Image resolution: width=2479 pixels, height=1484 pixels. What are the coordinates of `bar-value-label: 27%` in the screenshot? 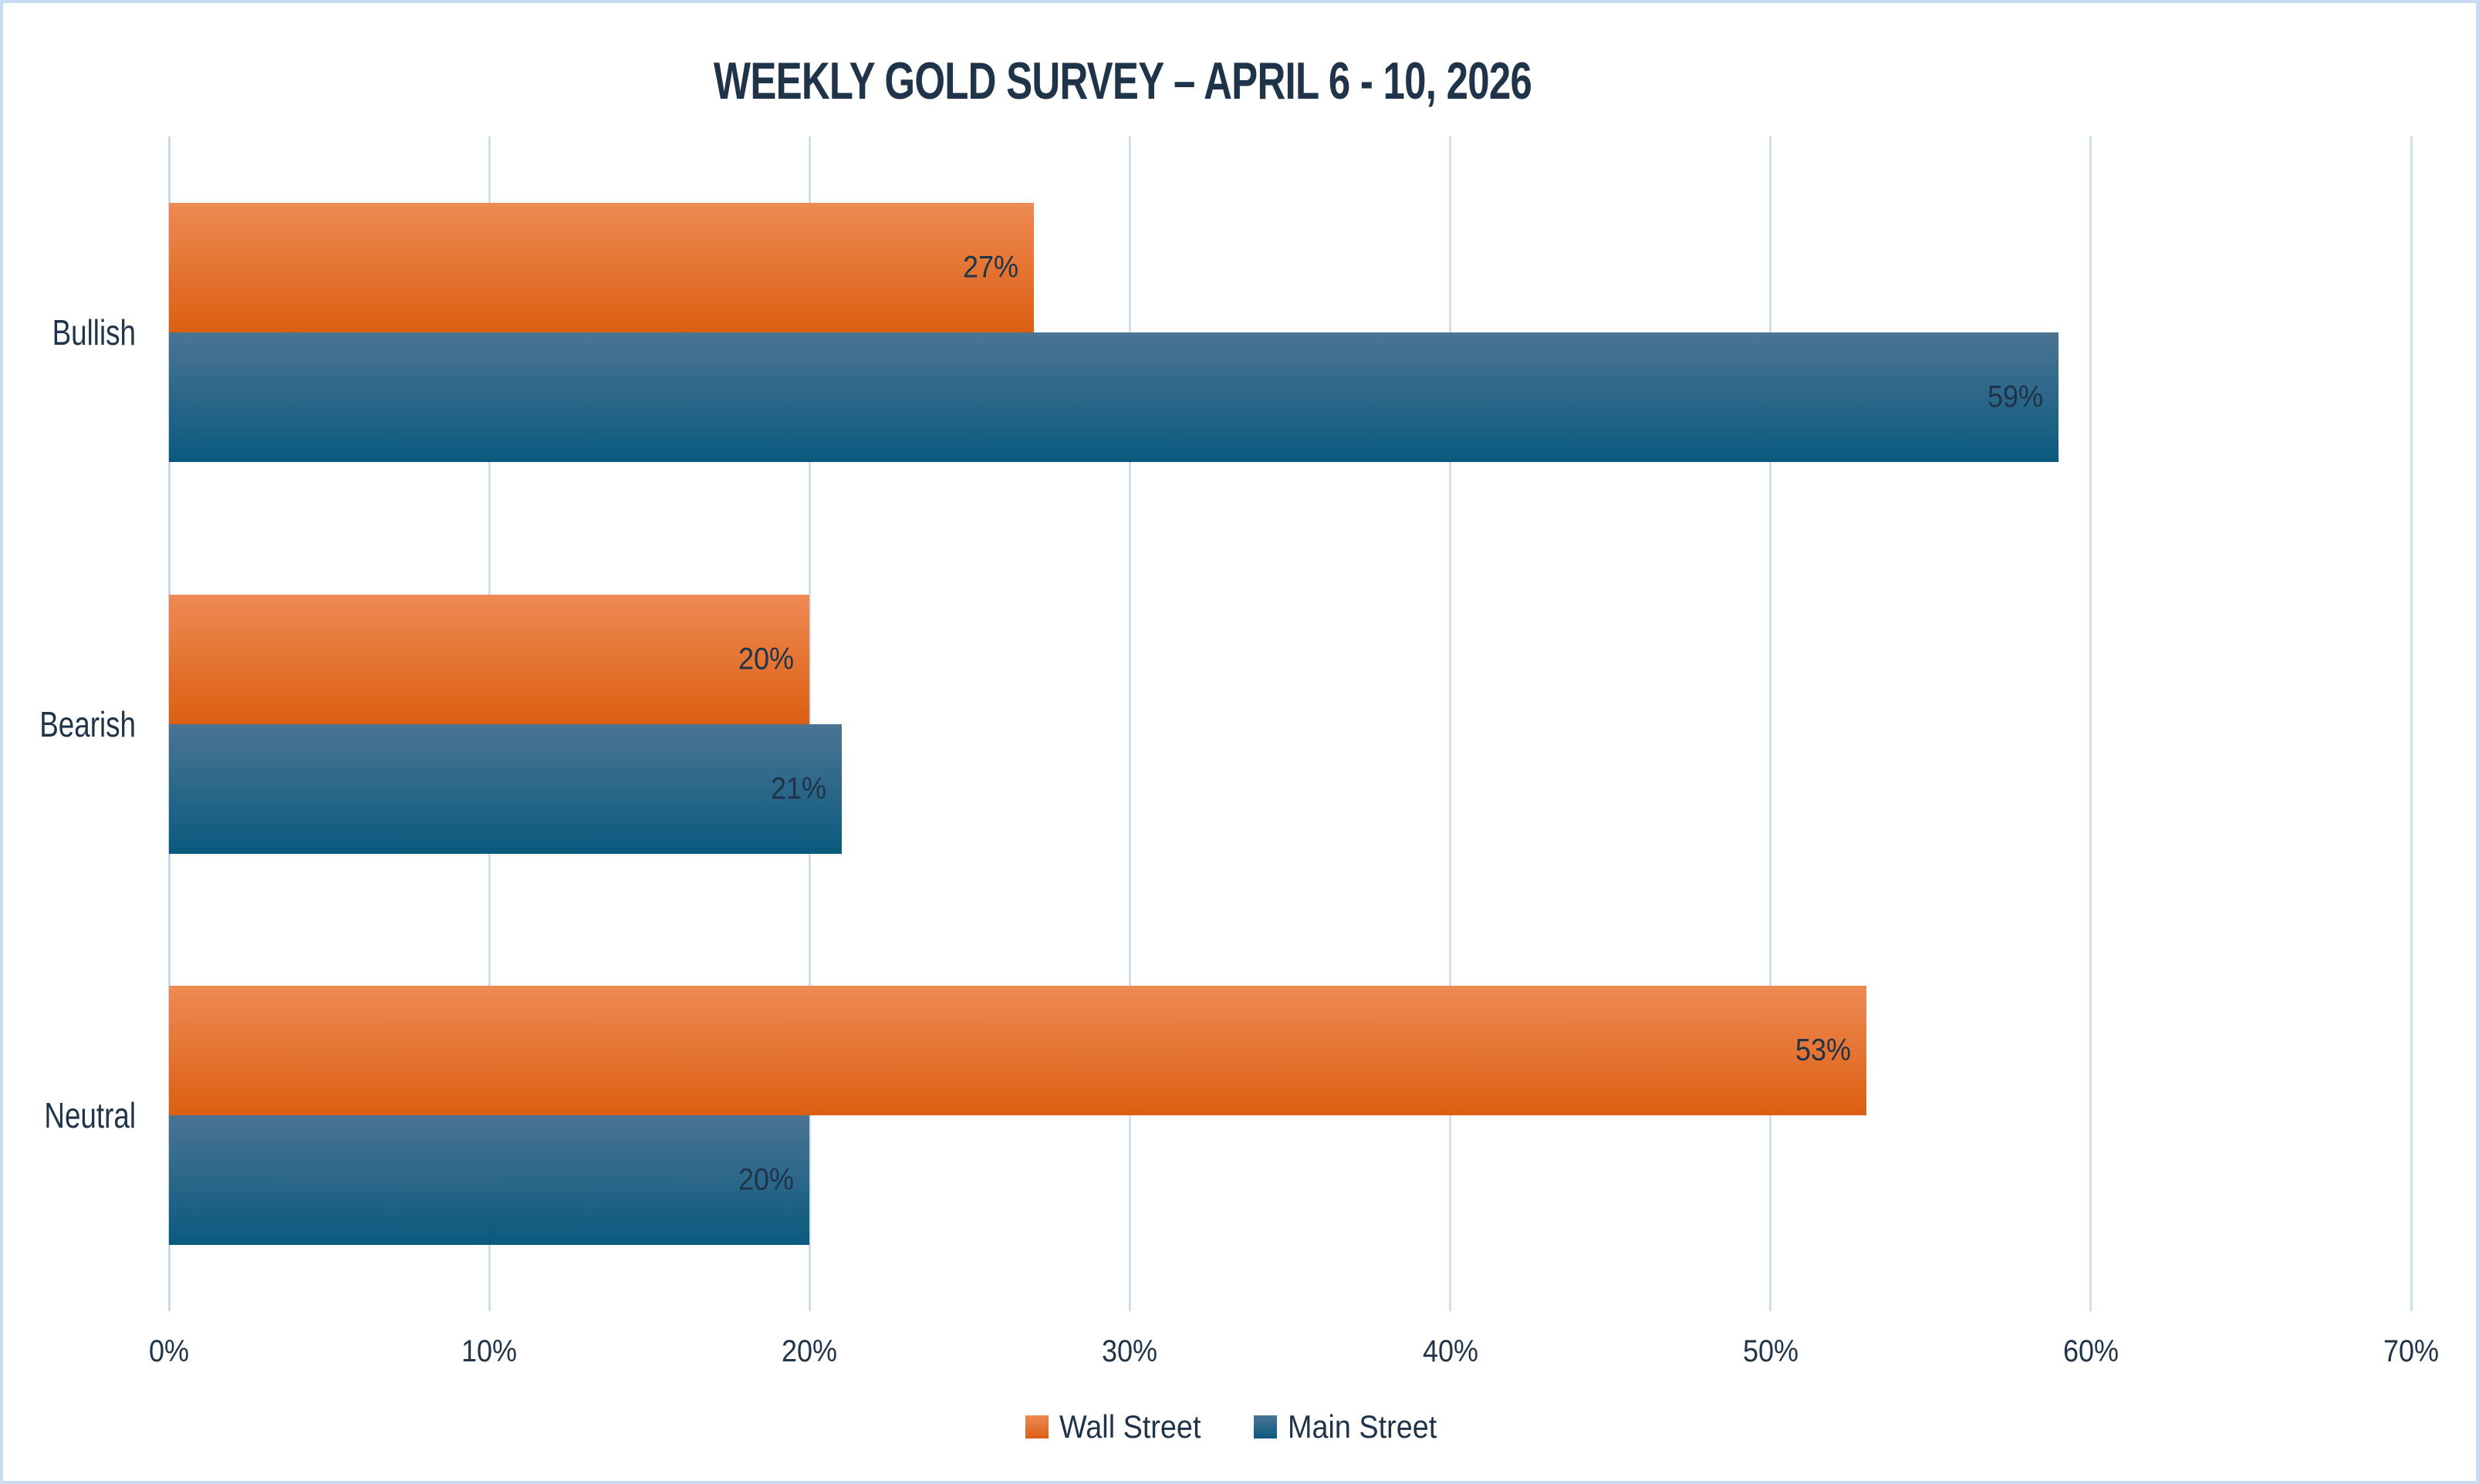 It's located at (990, 267).